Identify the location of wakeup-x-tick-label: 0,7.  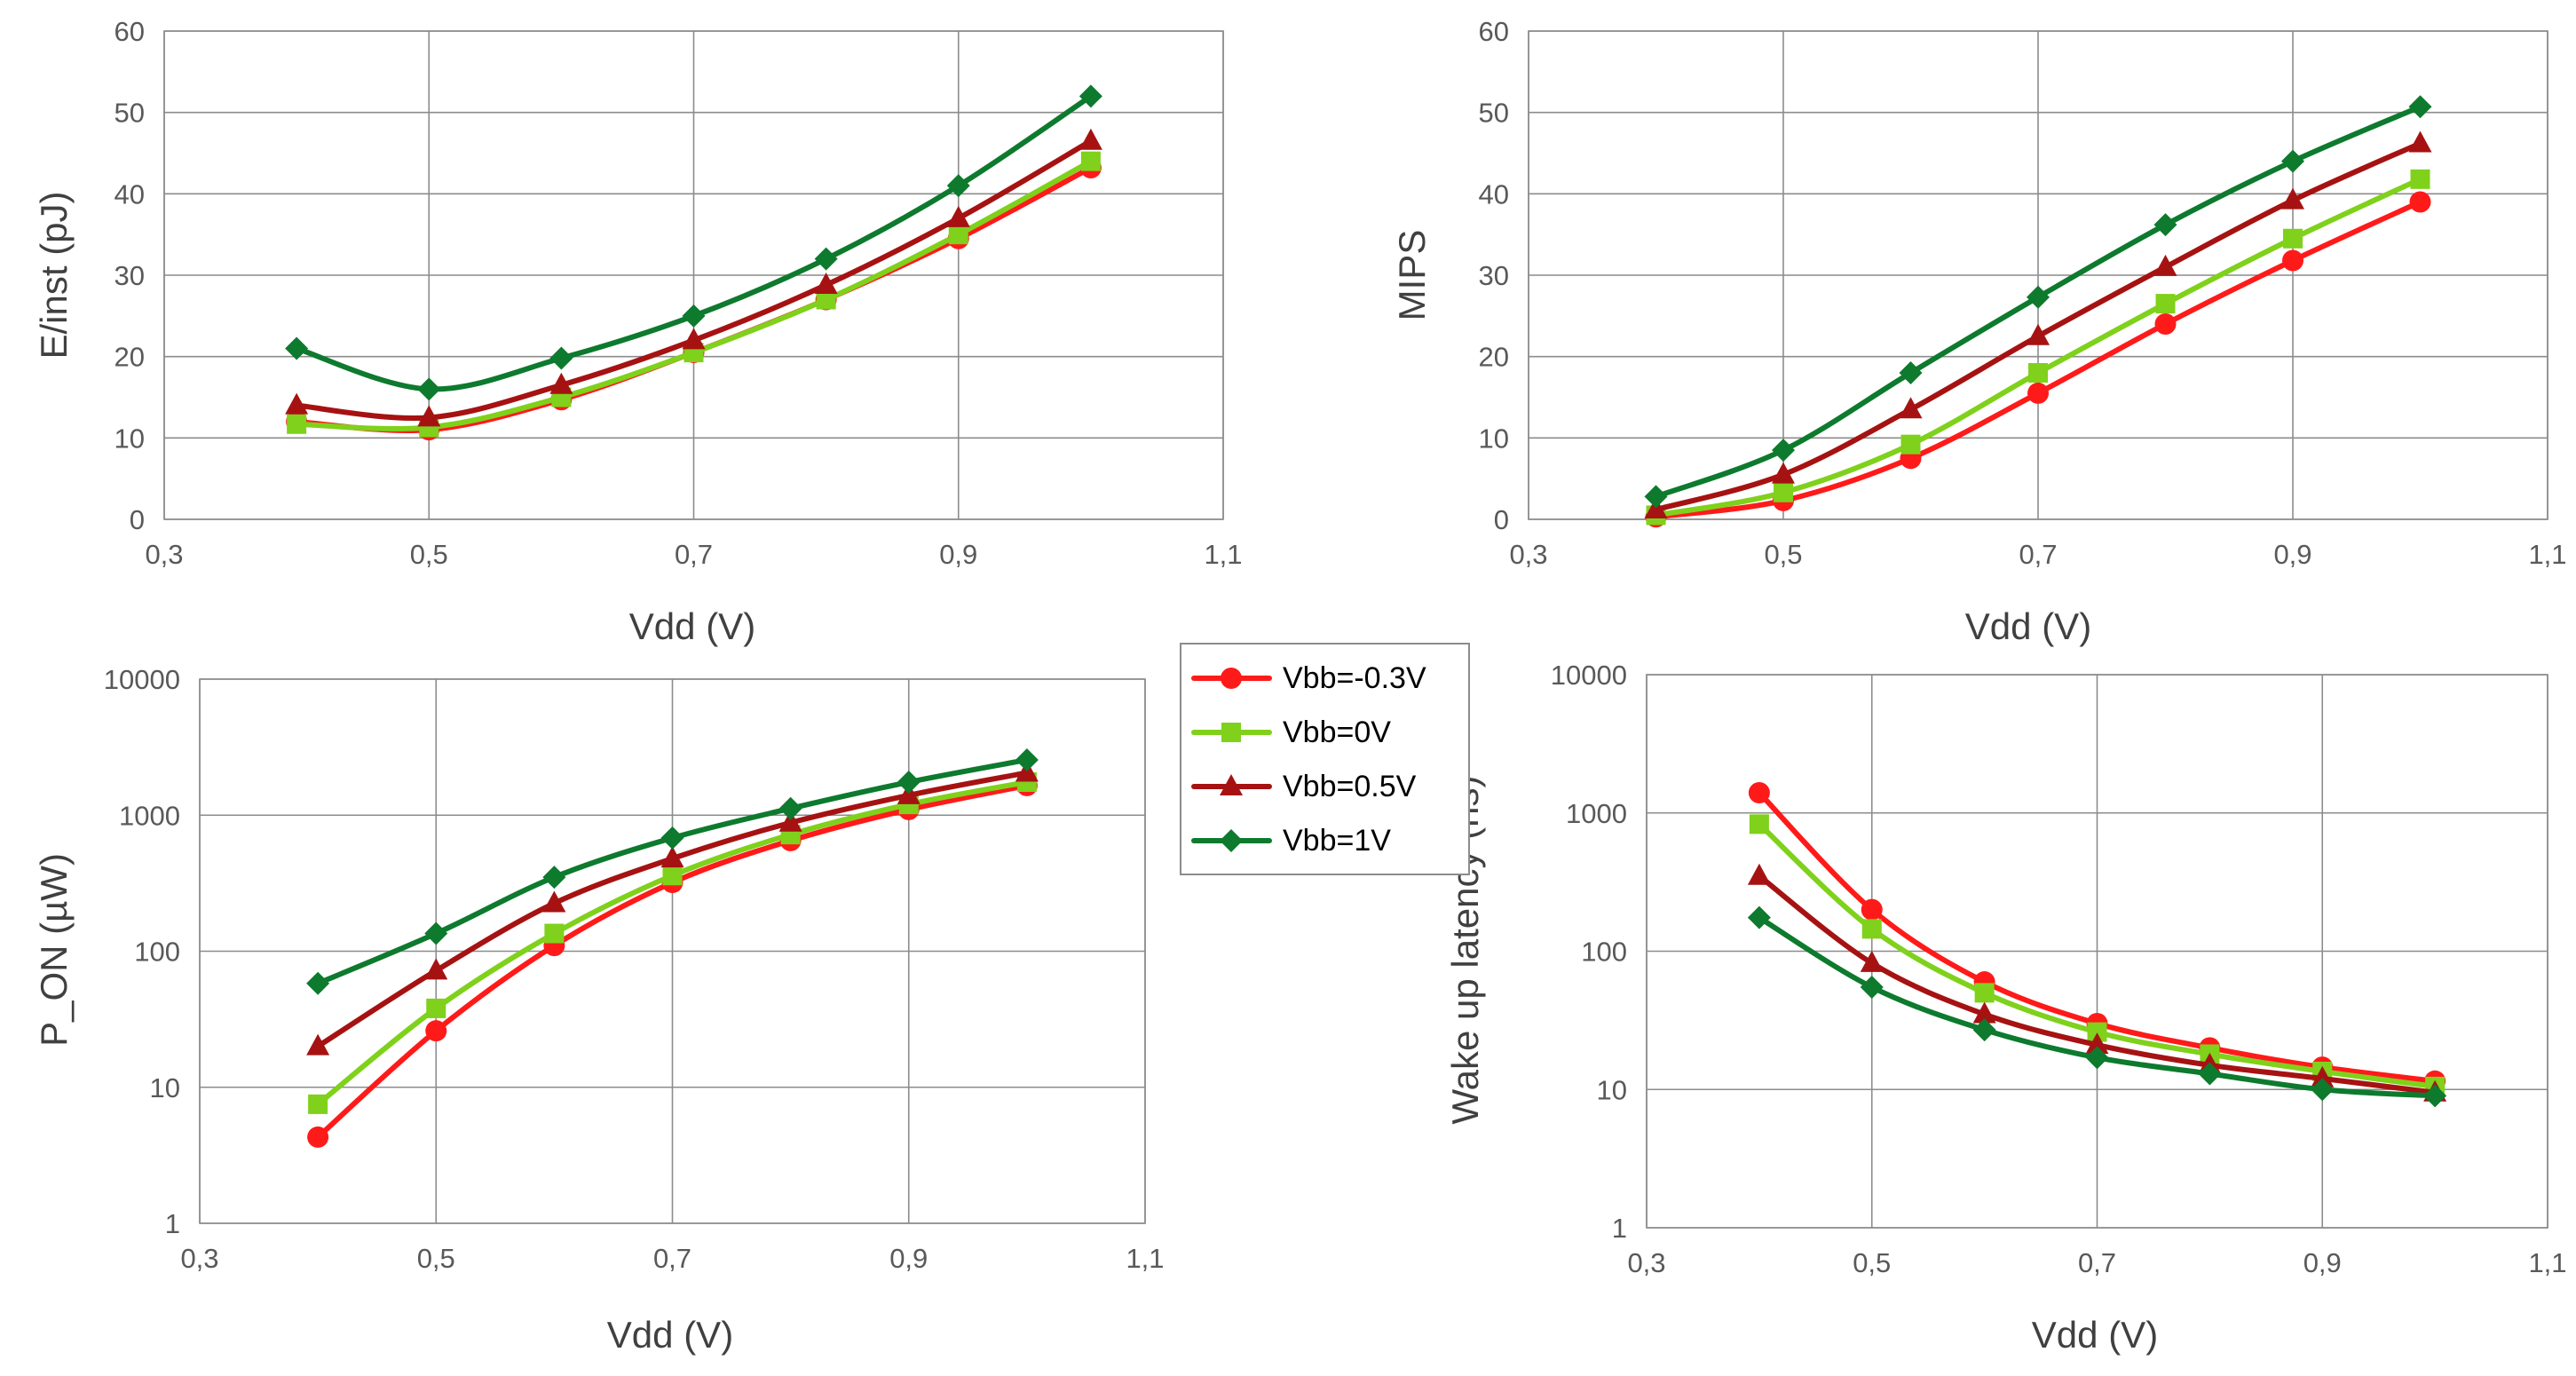
(2097, 1262).